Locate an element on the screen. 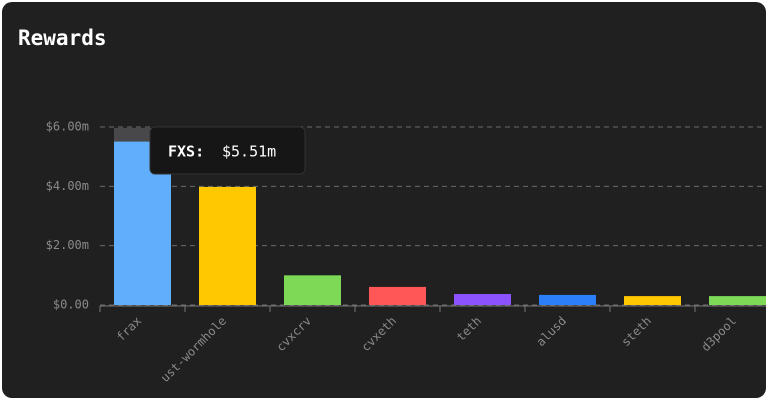  chart-title: Rewards is located at coordinates (62, 38).